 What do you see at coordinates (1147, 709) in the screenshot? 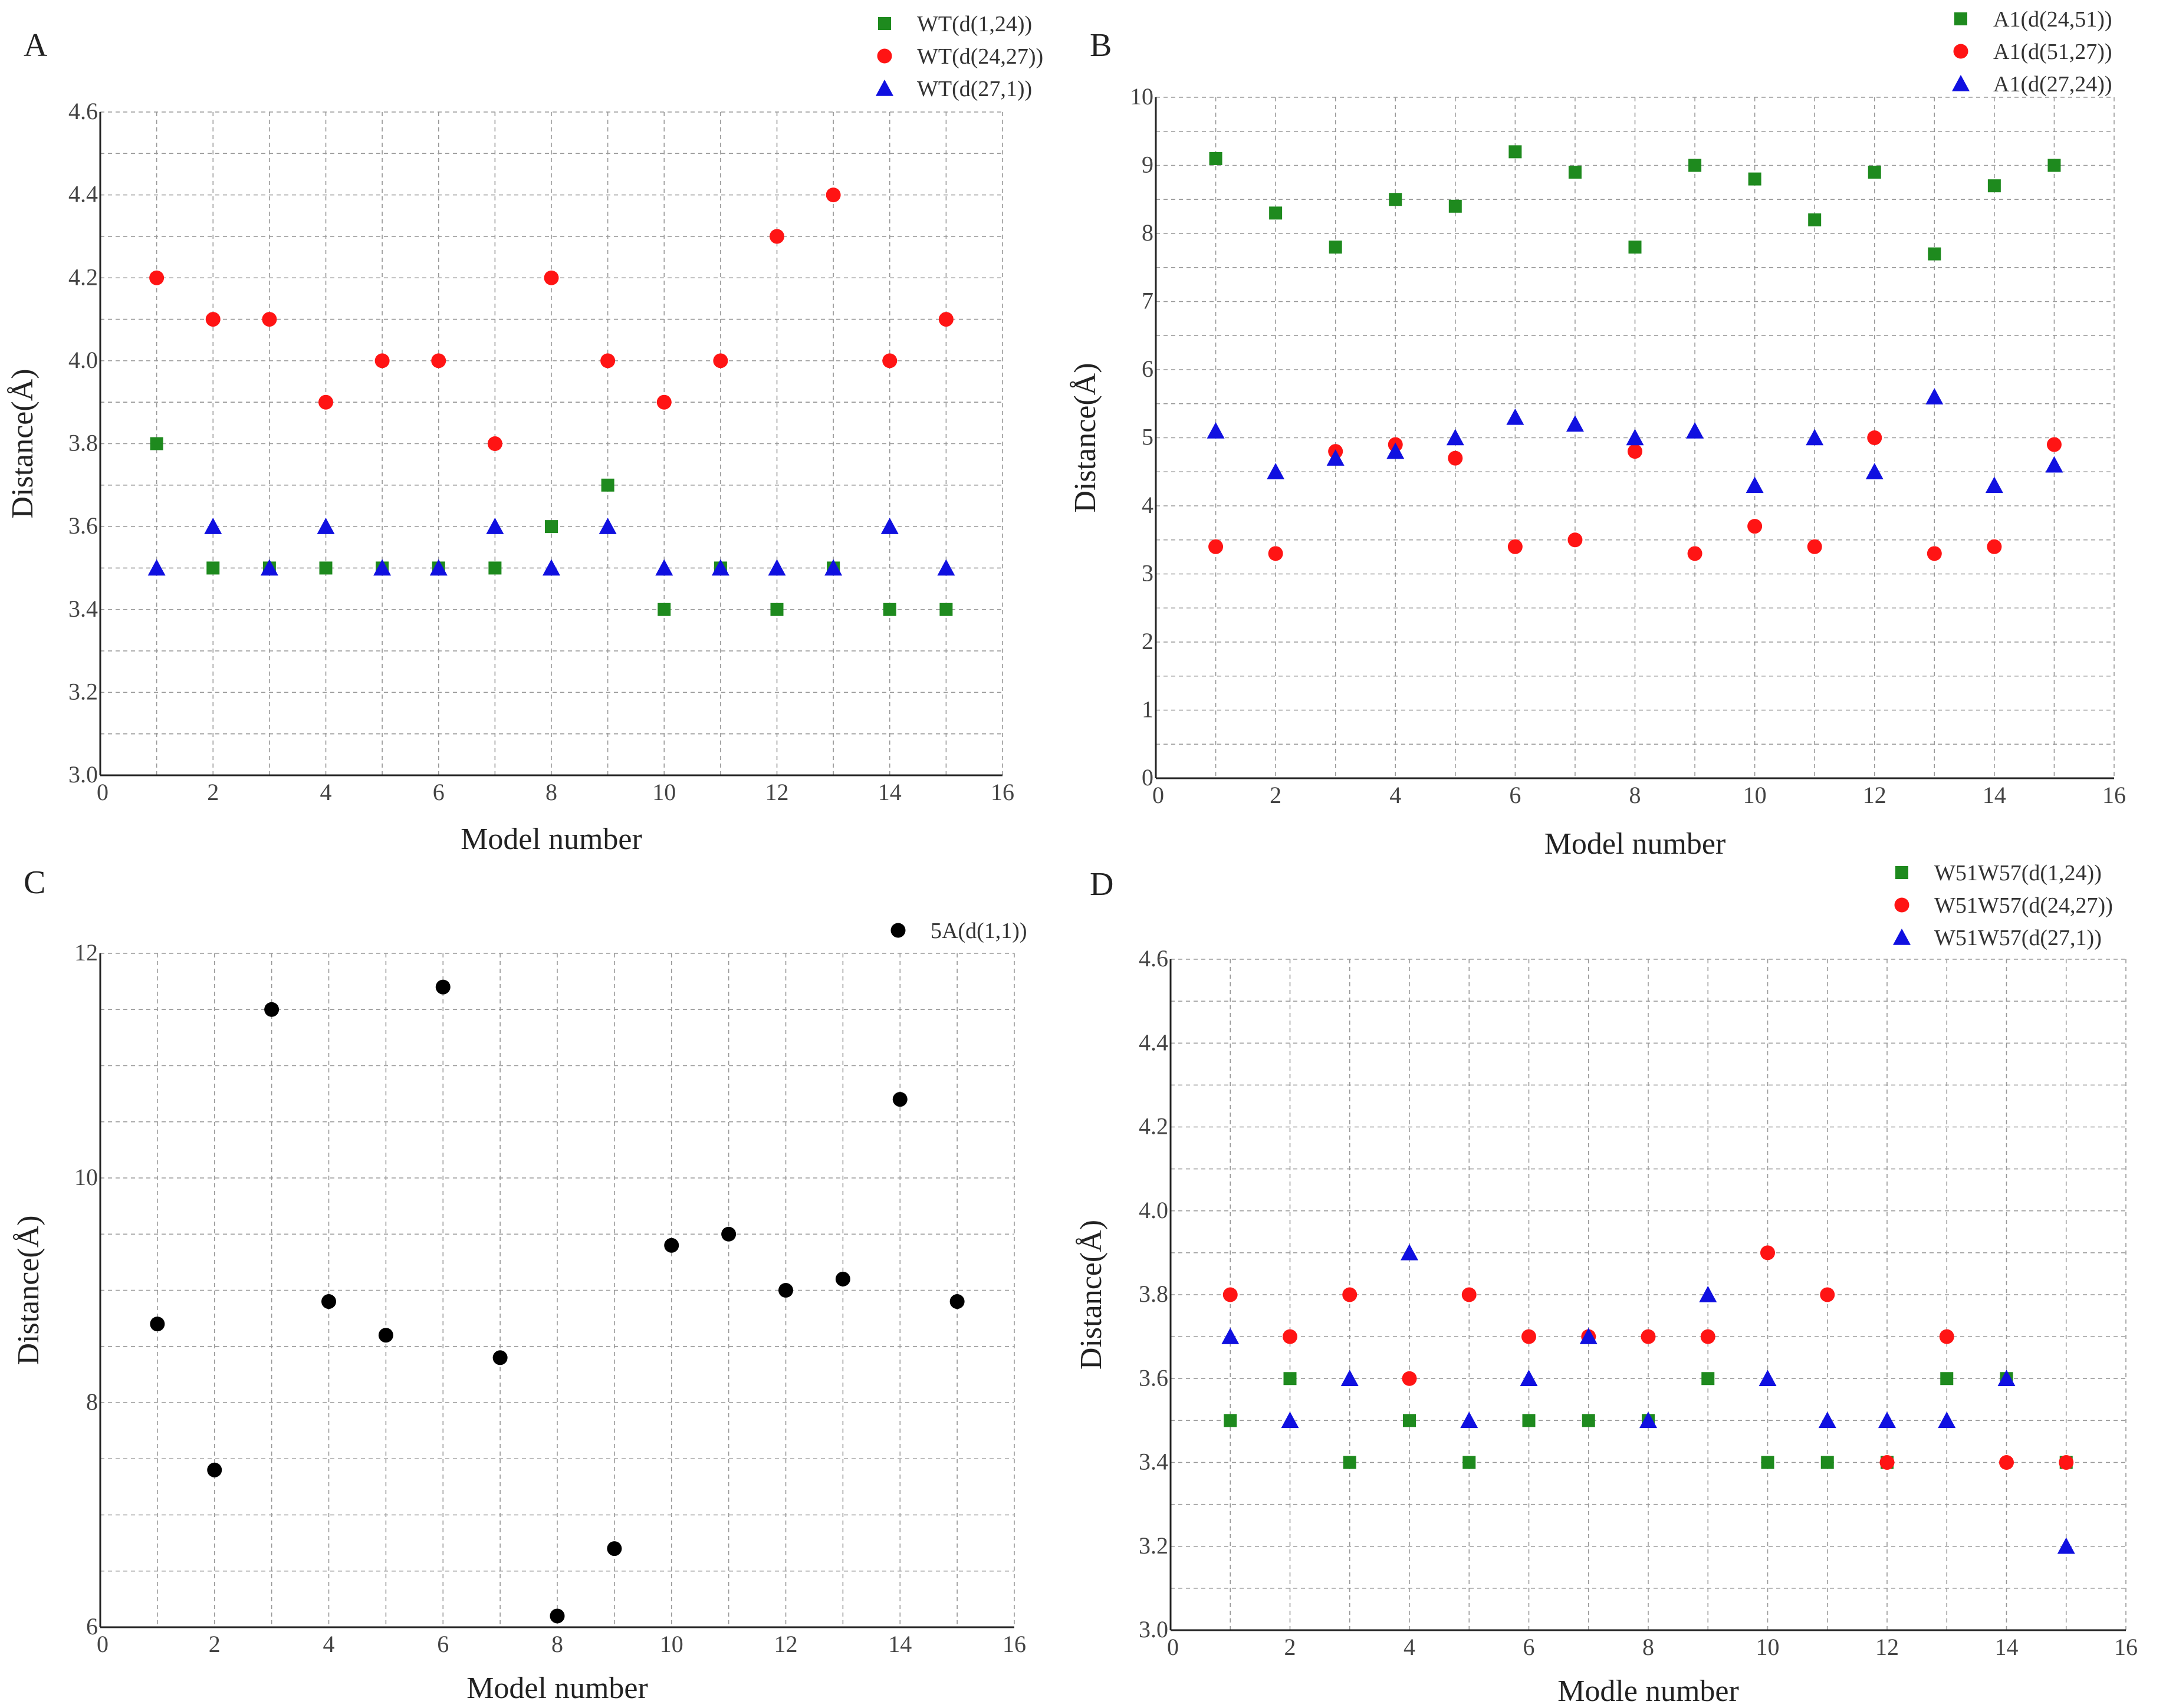
I see `panel-b-ytick-label: 1` at bounding box center [1147, 709].